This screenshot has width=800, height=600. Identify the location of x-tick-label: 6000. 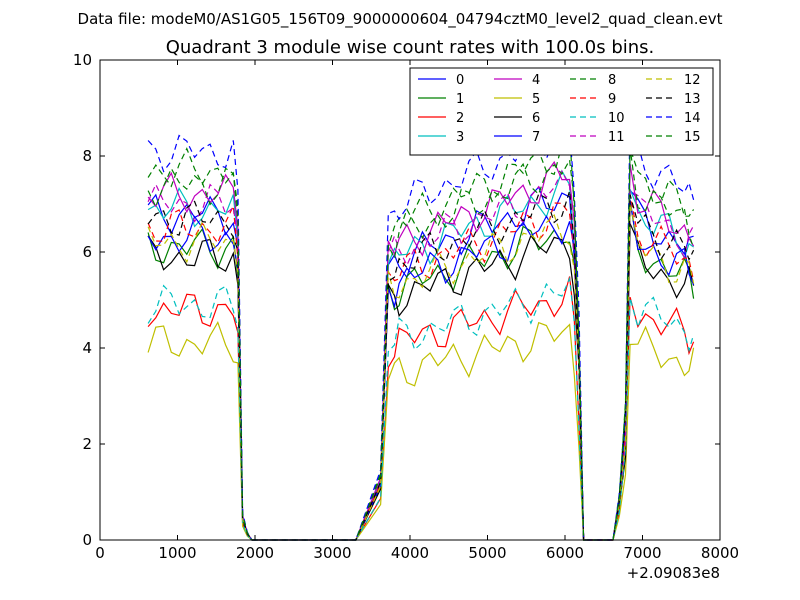
(565, 553).